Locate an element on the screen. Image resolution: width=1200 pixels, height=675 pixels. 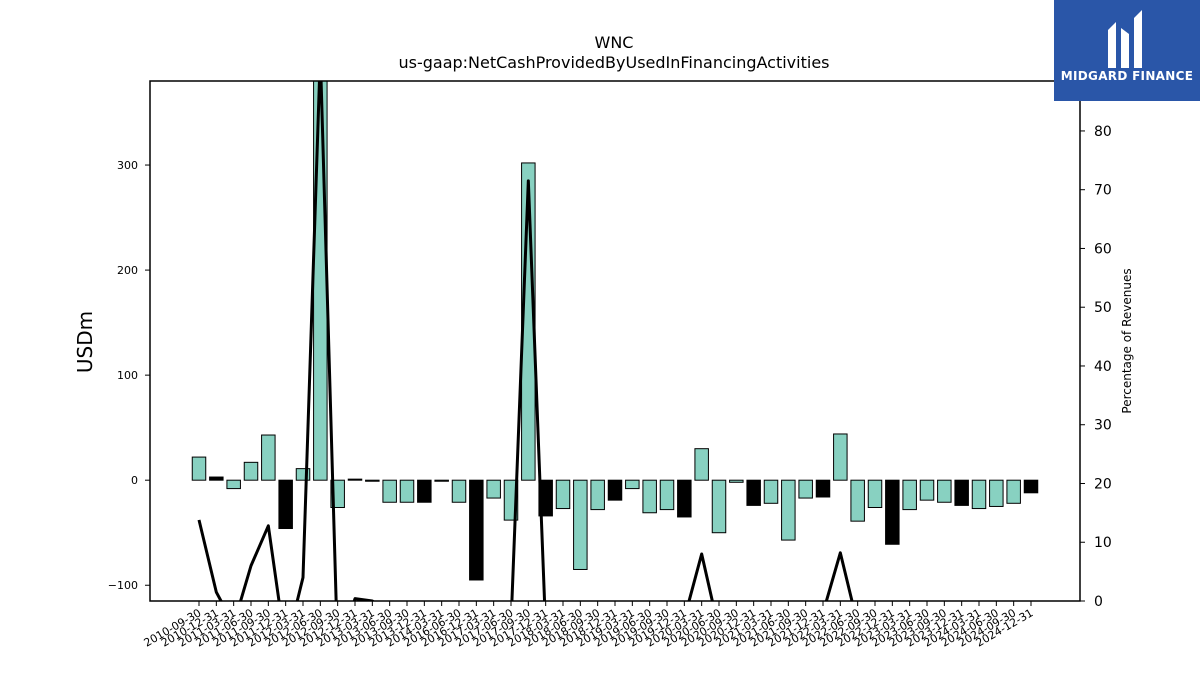
y2-tick-label: 20 is located at coordinates (1103, 484).